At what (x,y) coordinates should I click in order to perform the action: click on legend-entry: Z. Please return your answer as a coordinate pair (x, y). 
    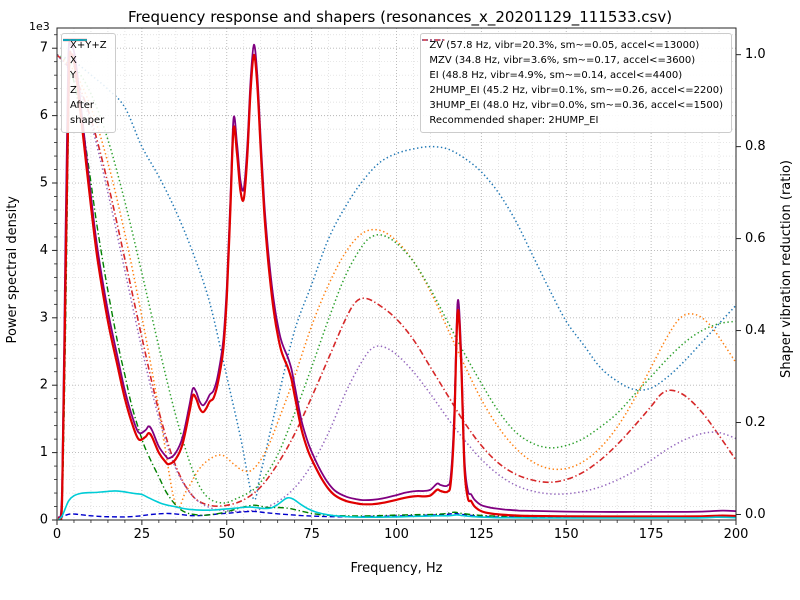
    Looking at the image, I should click on (85, 68).